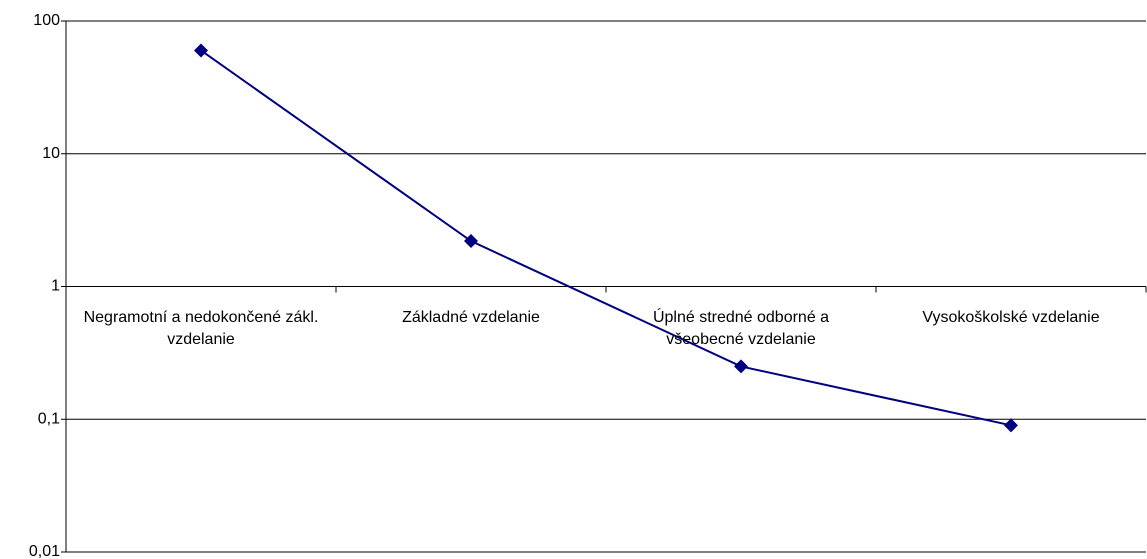 This screenshot has height=559, width=1147. What do you see at coordinates (44, 551) in the screenshot?
I see `y-tick-label: 0,01` at bounding box center [44, 551].